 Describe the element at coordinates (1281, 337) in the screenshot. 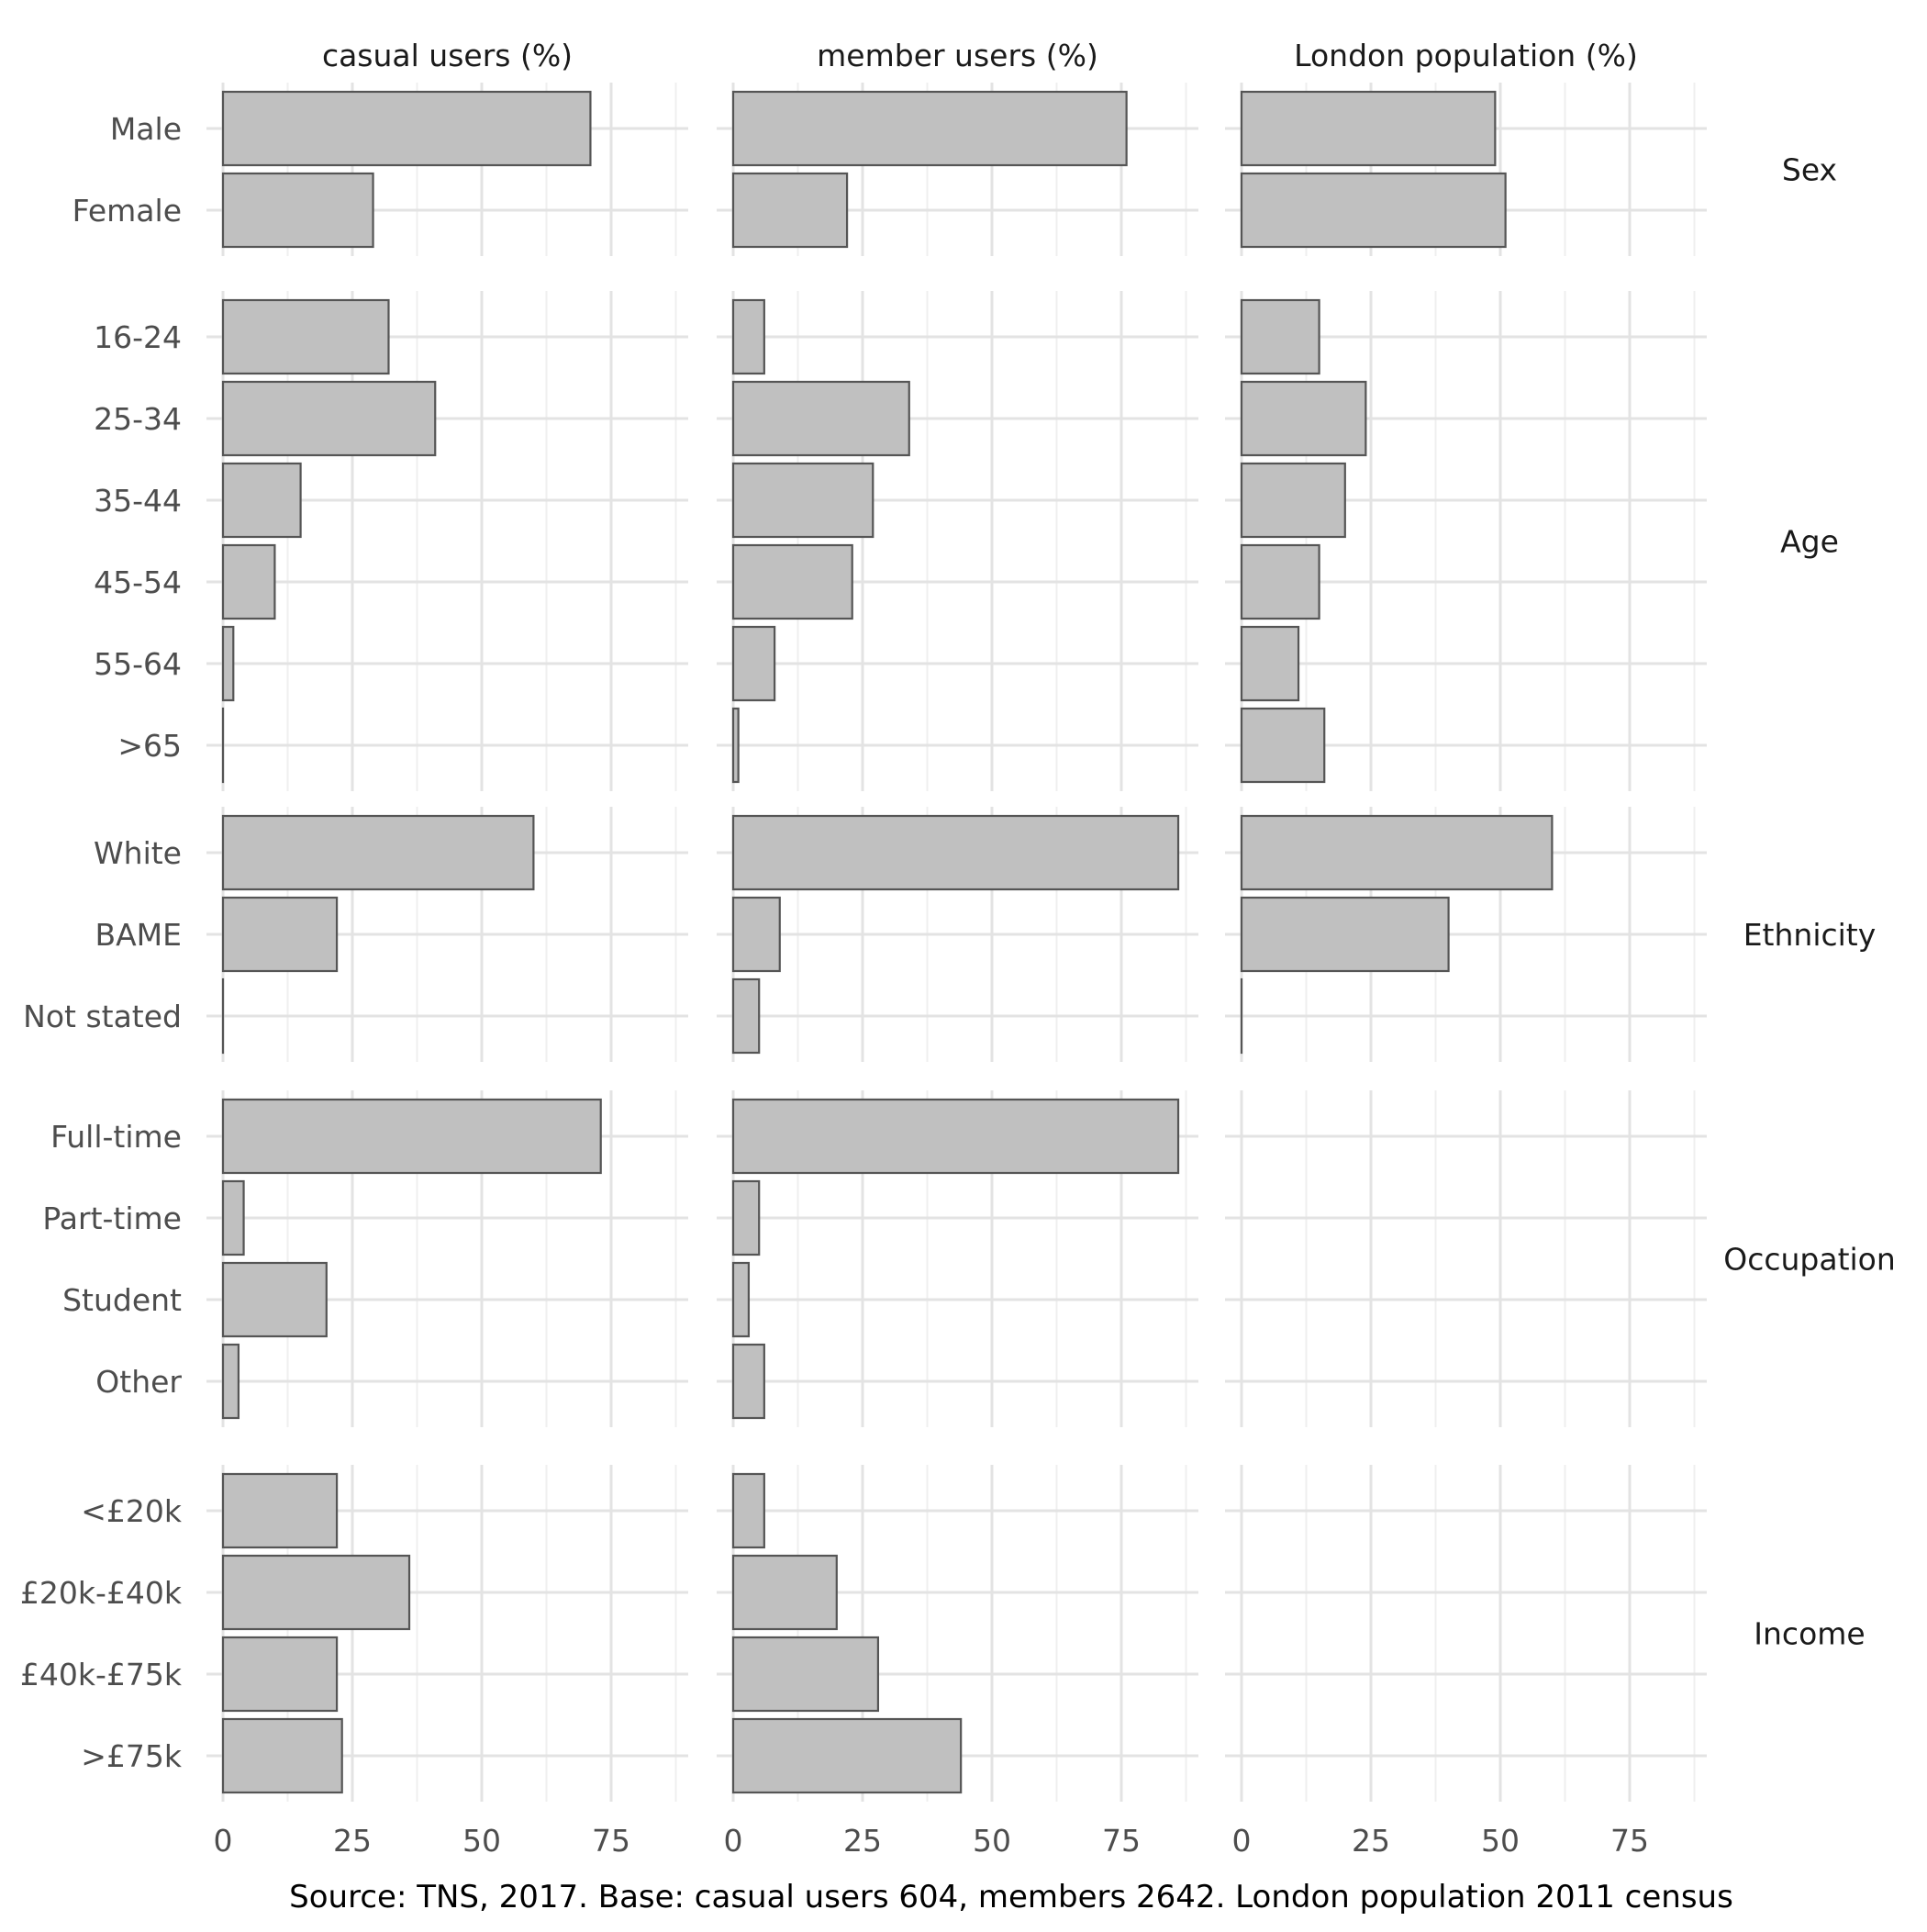

I see `bar-age-16-24-london` at that location.